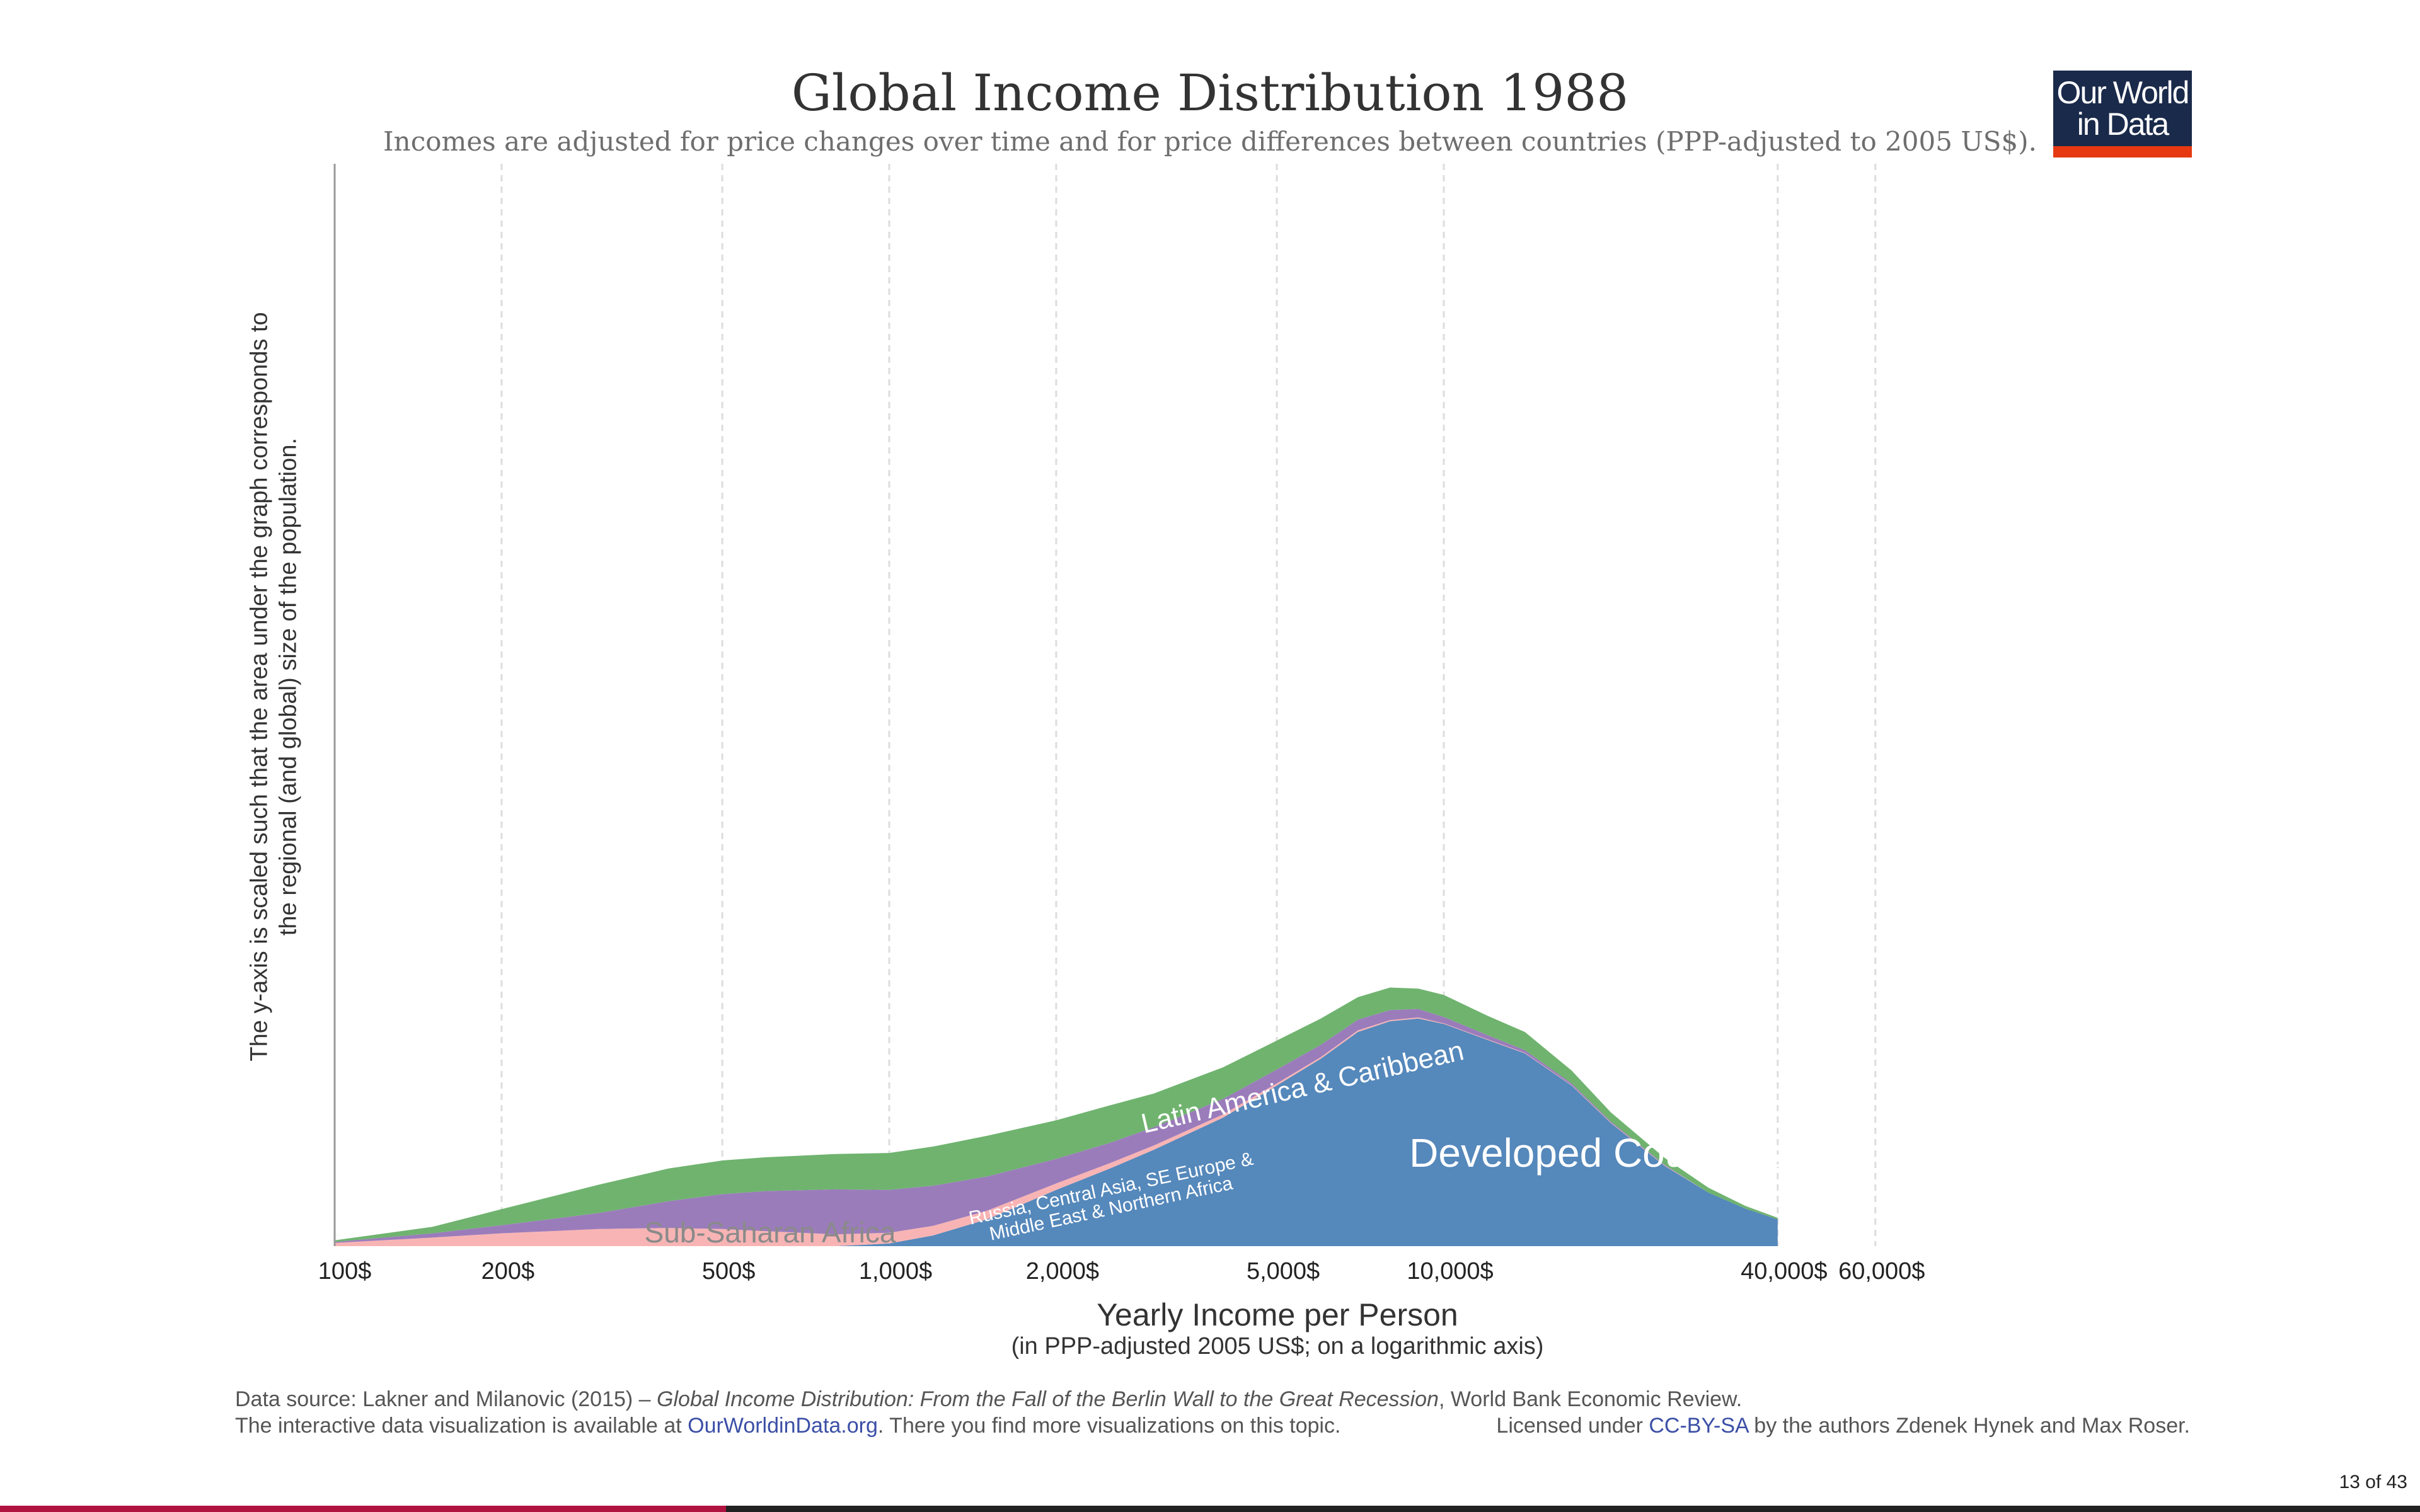 This screenshot has width=2420, height=1512. I want to click on source-suffix: , World Bank Economic Review., so click(1591, 1399).